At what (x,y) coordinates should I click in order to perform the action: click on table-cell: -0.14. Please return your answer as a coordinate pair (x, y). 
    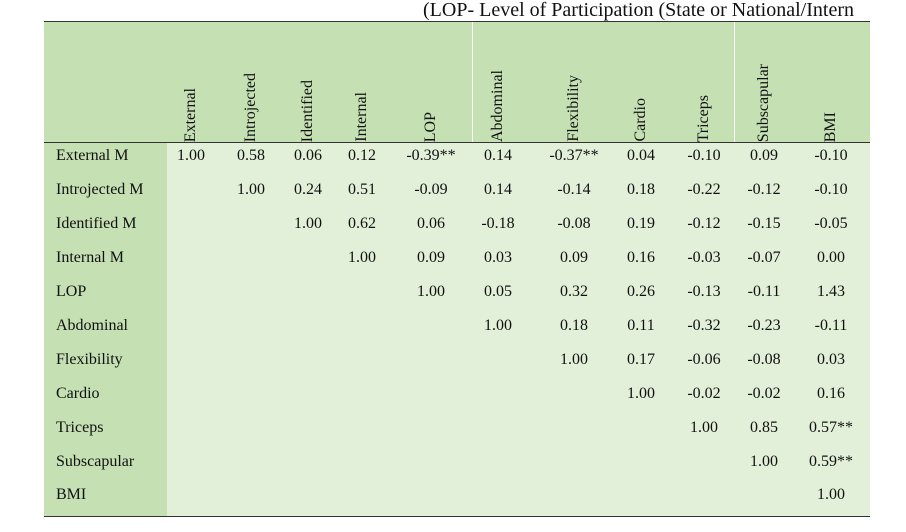
    Looking at the image, I should click on (574, 189).